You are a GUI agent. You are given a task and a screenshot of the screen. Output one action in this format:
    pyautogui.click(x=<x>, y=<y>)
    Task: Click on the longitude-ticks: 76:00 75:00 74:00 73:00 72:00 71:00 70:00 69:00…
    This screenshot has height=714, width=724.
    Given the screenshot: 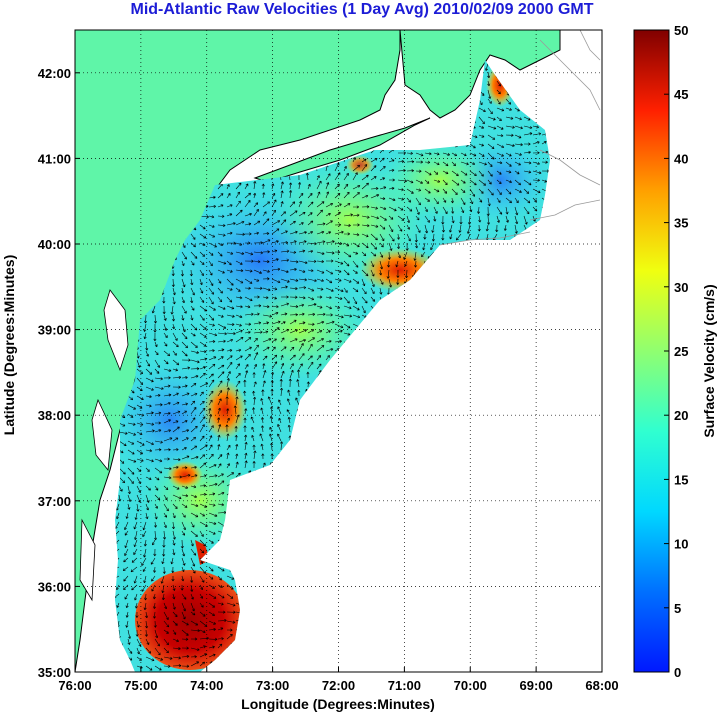 What is the action you would take?
    pyautogui.click(x=338, y=680)
    